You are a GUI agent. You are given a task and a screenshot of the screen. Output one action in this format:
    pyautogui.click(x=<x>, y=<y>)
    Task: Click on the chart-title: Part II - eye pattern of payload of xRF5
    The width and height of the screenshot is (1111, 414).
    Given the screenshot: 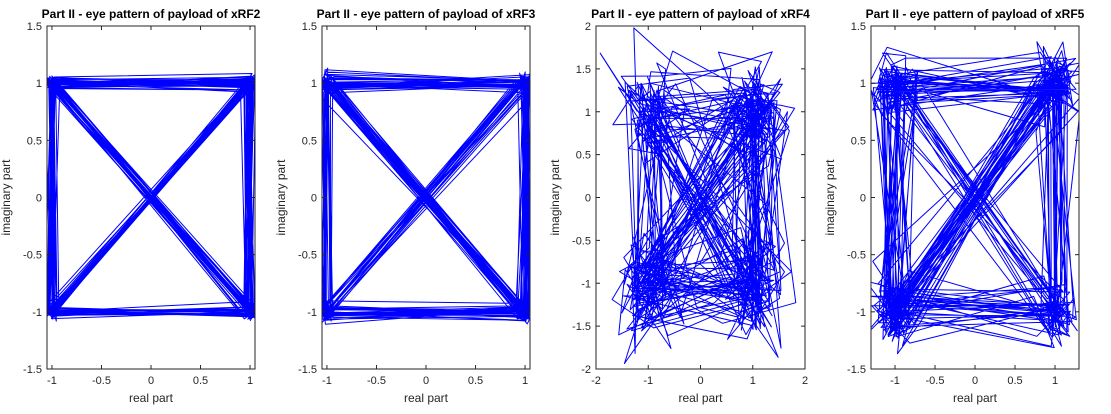 What is the action you would take?
    pyautogui.click(x=975, y=14)
    